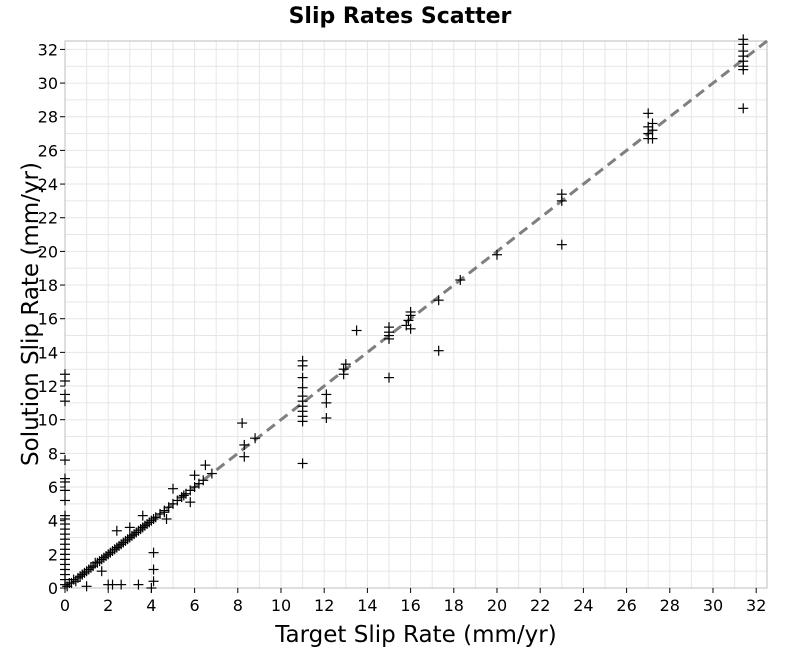 The height and width of the screenshot is (650, 800). What do you see at coordinates (281, 605) in the screenshot?
I see `x-tick-label: 10` at bounding box center [281, 605].